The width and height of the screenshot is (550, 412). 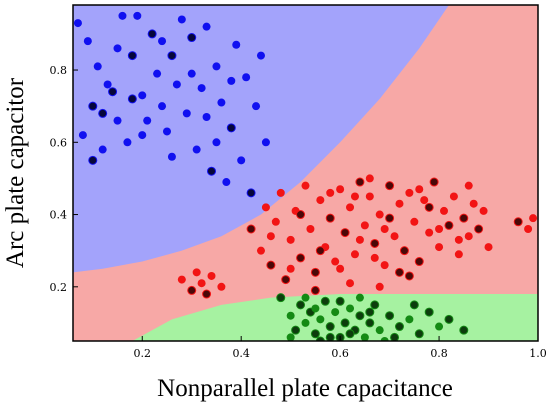 I want to click on y-axis-title: Arc plate capacitor, so click(x=15, y=172).